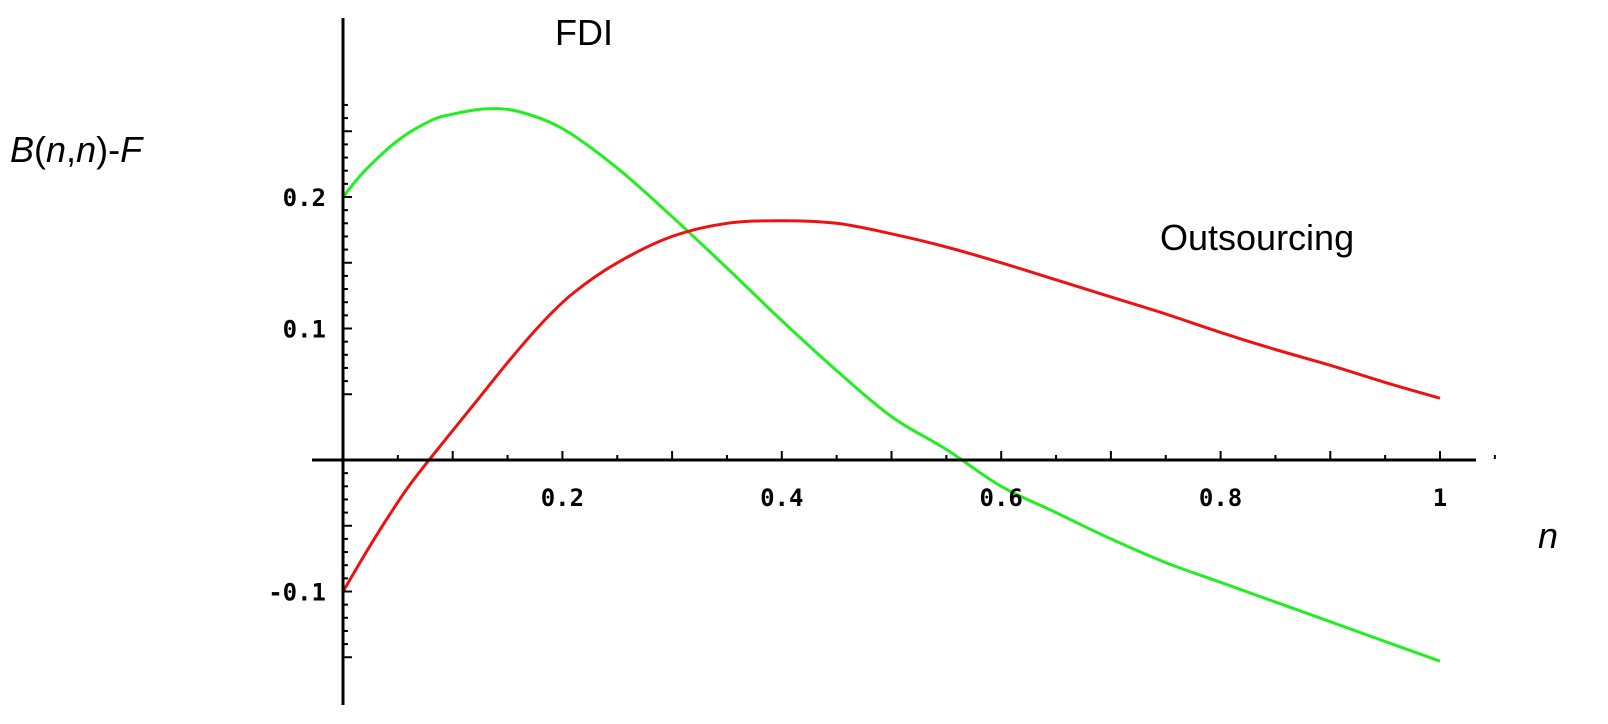  Describe the element at coordinates (108, 149) in the screenshot. I see `y-axis-label-part: )-` at that location.